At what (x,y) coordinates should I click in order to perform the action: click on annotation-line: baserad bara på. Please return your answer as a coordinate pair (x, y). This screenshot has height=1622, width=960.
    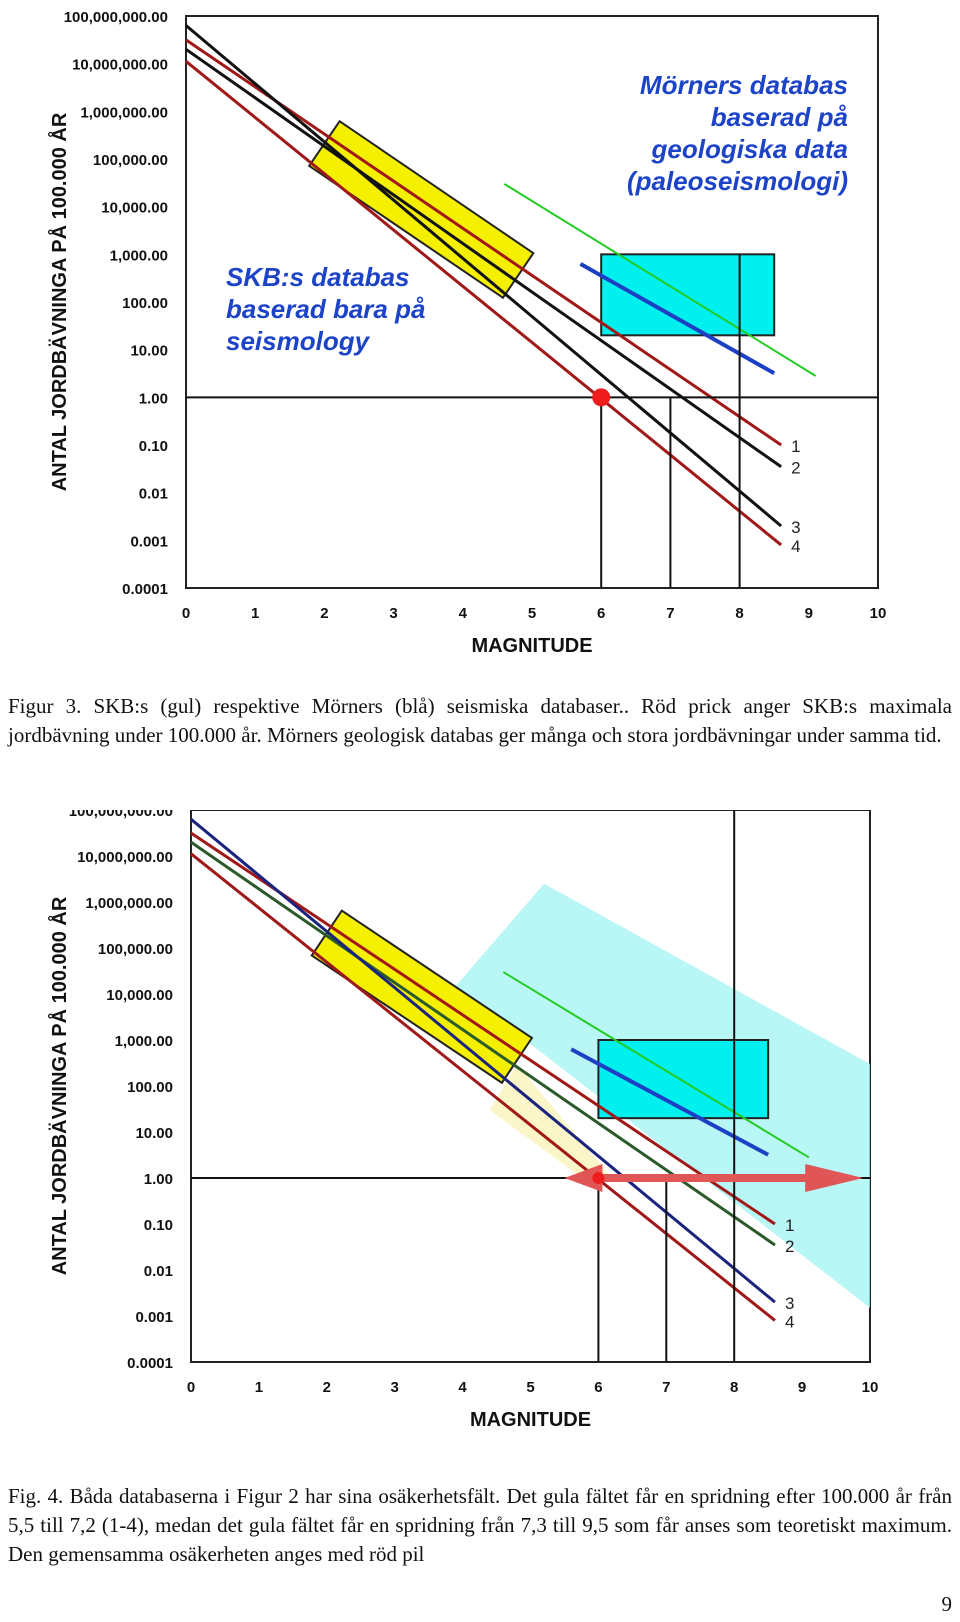
    Looking at the image, I should click on (325, 309).